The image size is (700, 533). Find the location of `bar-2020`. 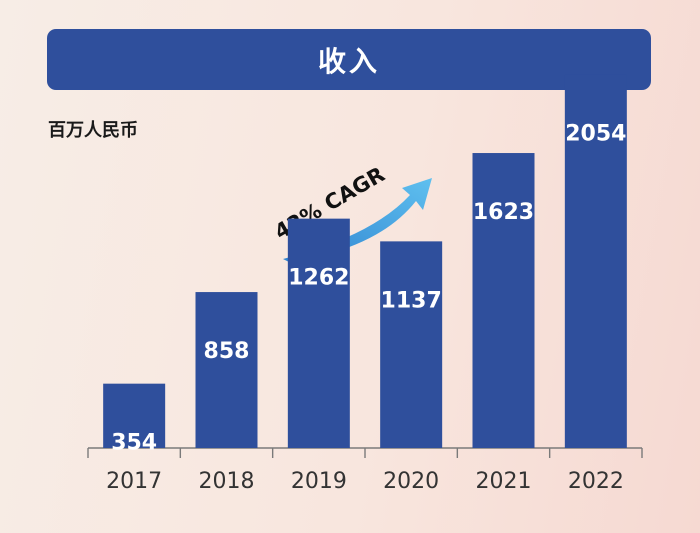

bar-2020 is located at coordinates (411, 344).